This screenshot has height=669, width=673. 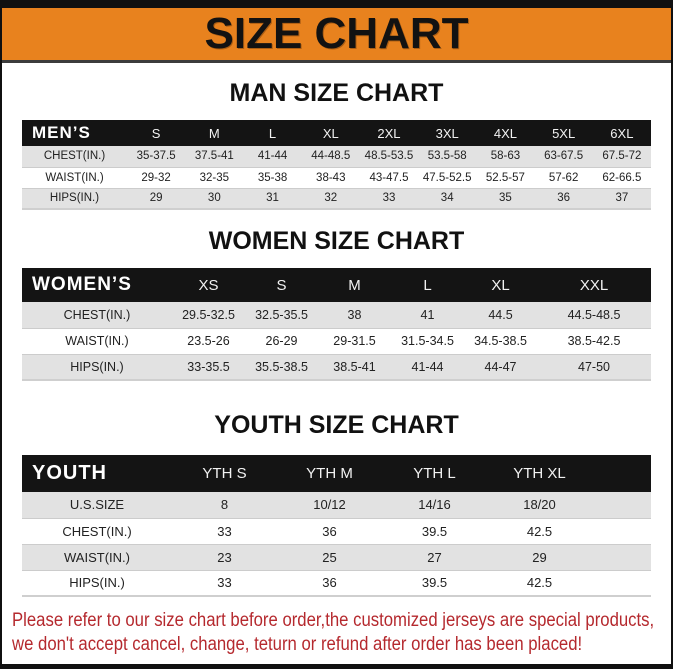 What do you see at coordinates (389, 178) in the screenshot?
I see `size-value-cell: 43-47.5` at bounding box center [389, 178].